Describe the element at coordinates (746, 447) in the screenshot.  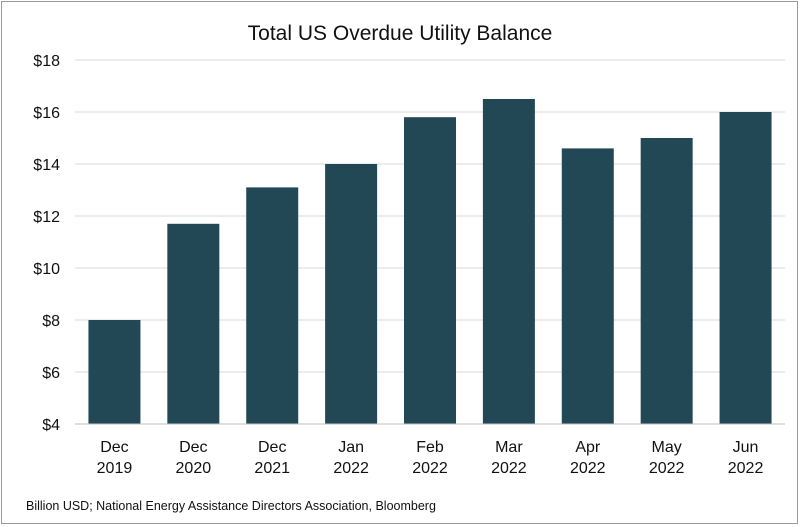
I see `x-tick-label: Jun` at that location.